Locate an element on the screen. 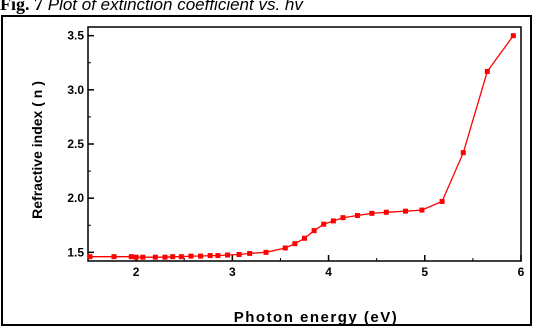 This screenshot has height=329, width=536. x-tick-label: 4 is located at coordinates (328, 272).